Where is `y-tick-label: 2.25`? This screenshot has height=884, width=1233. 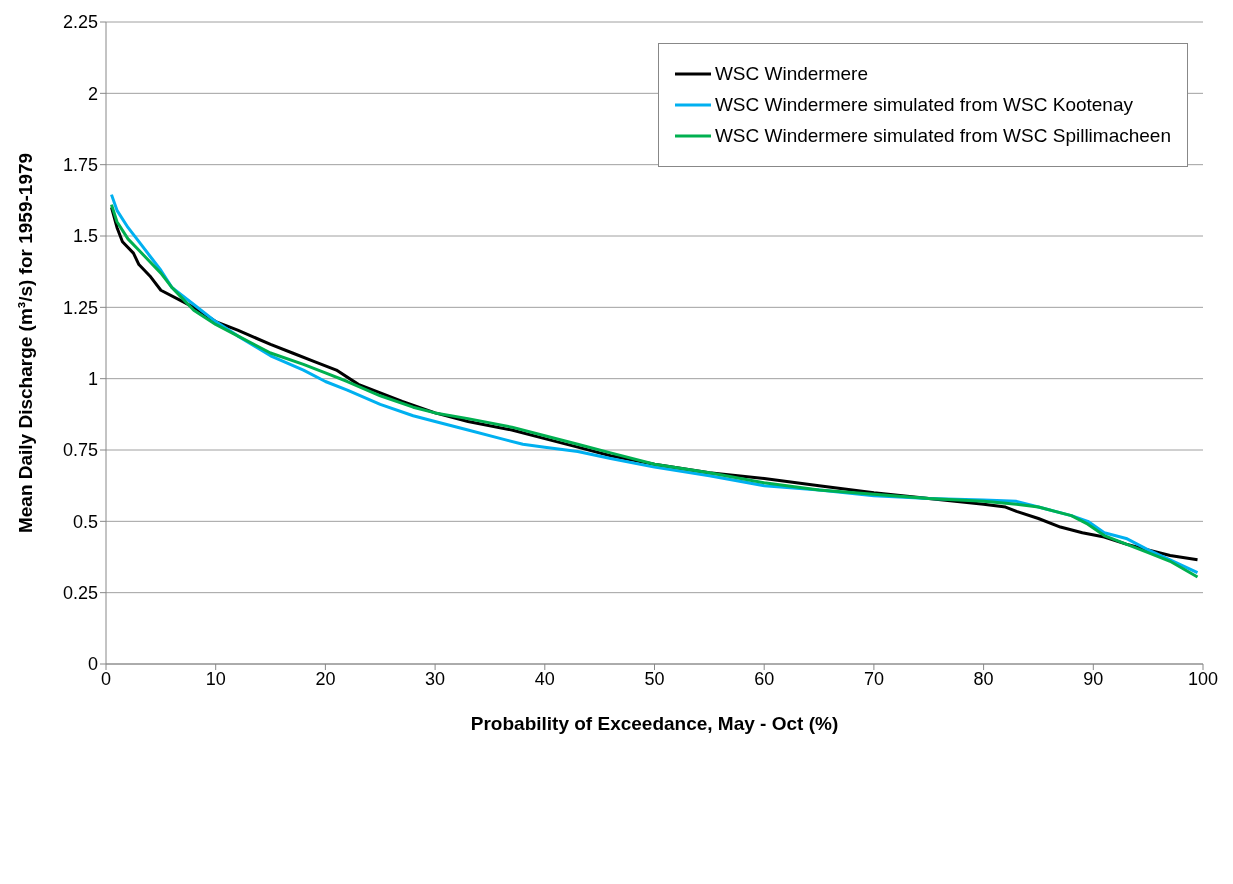 y-tick-label: 2.25 is located at coordinates (80, 22).